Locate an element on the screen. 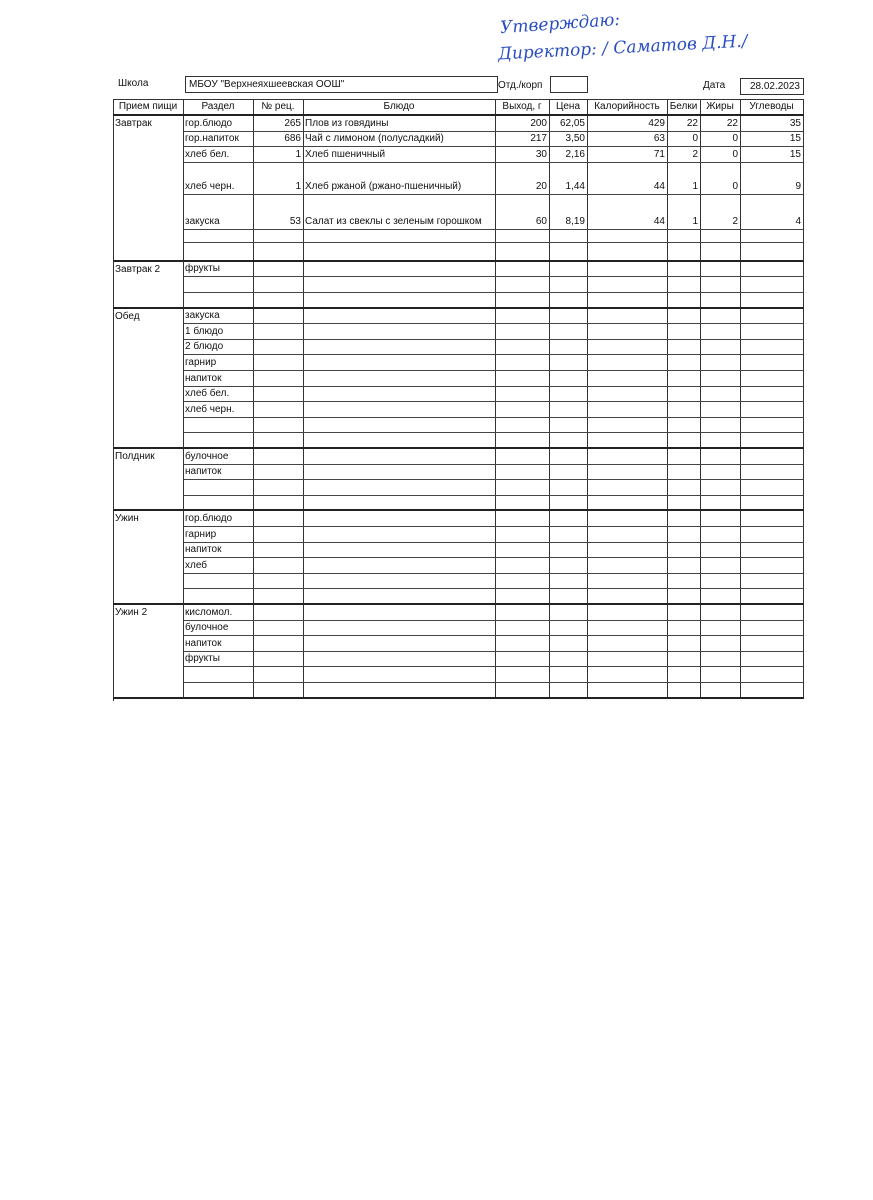 This screenshot has height=1200, width=873. table-cell: гарнир is located at coordinates (218, 363).